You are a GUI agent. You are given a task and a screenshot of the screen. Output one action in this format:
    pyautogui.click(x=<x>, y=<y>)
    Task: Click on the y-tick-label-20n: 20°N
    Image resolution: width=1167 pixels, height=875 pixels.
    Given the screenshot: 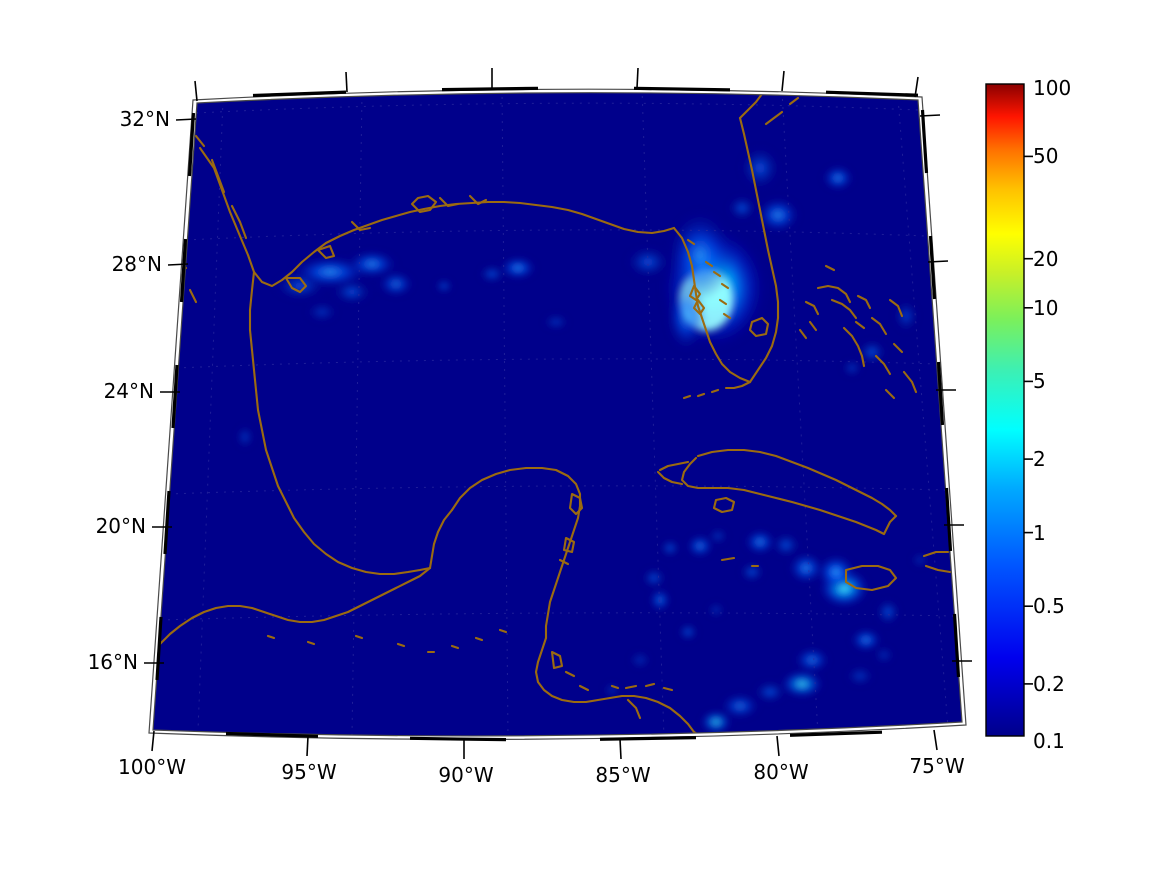 What is the action you would take?
    pyautogui.click(x=120, y=526)
    